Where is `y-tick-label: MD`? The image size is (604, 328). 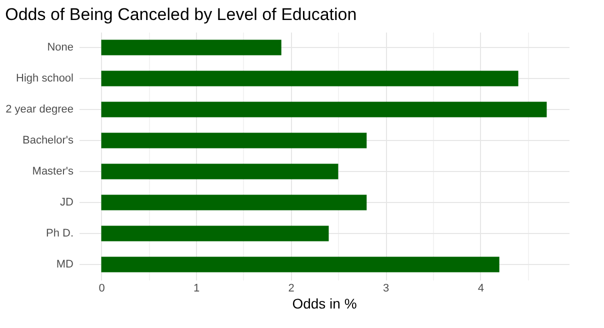 y-tick-label: MD is located at coordinates (65, 264).